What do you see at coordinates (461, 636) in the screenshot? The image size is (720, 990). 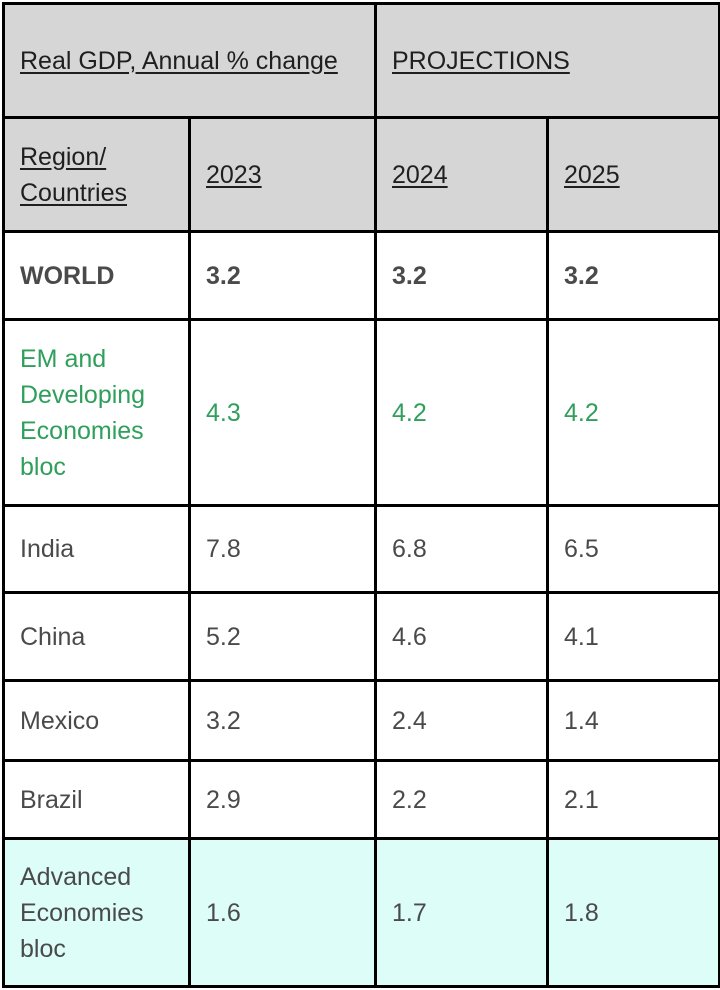 I see `value-cell-2024: 4.6` at bounding box center [461, 636].